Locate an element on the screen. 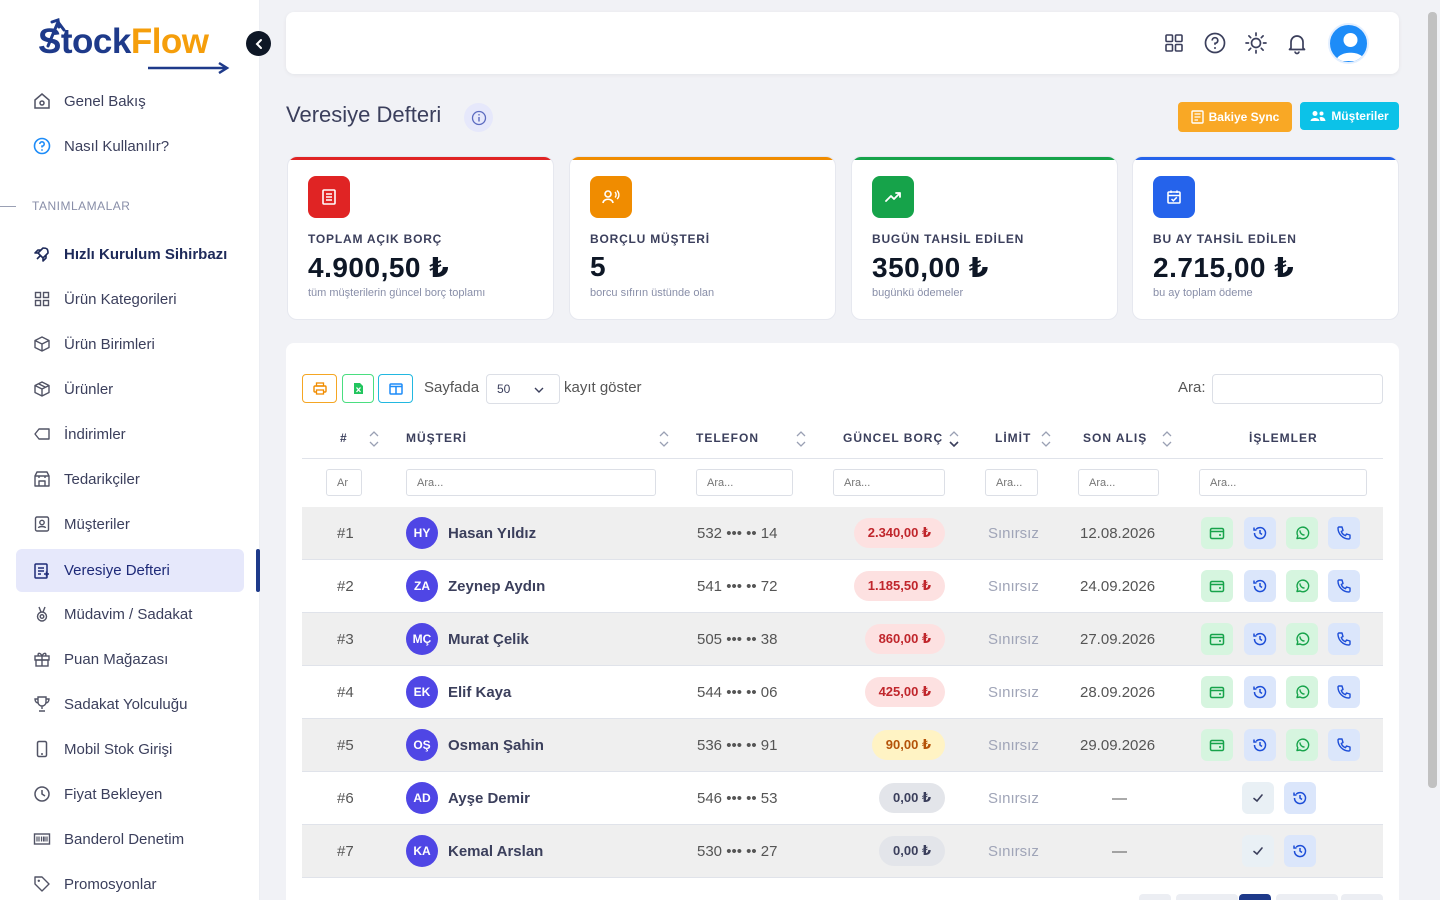 The width and height of the screenshot is (1440, 900). customer-cell: AD Ayşe Demir is located at coordinates (468, 798).